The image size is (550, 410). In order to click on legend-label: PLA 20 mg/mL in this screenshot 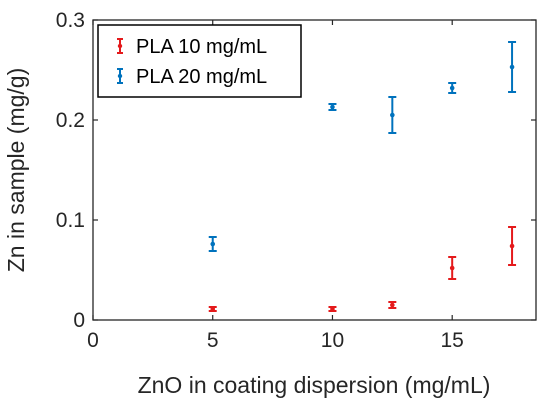, I will do `click(201, 77)`.